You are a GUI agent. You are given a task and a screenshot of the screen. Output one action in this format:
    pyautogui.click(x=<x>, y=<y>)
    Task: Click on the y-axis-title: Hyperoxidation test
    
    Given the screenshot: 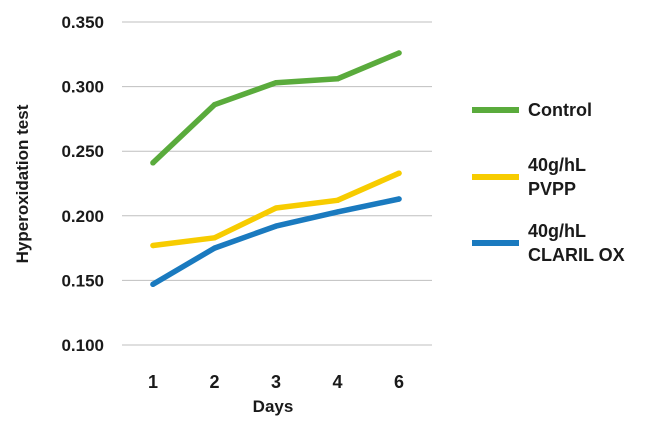 What is the action you would take?
    pyautogui.click(x=22, y=183)
    